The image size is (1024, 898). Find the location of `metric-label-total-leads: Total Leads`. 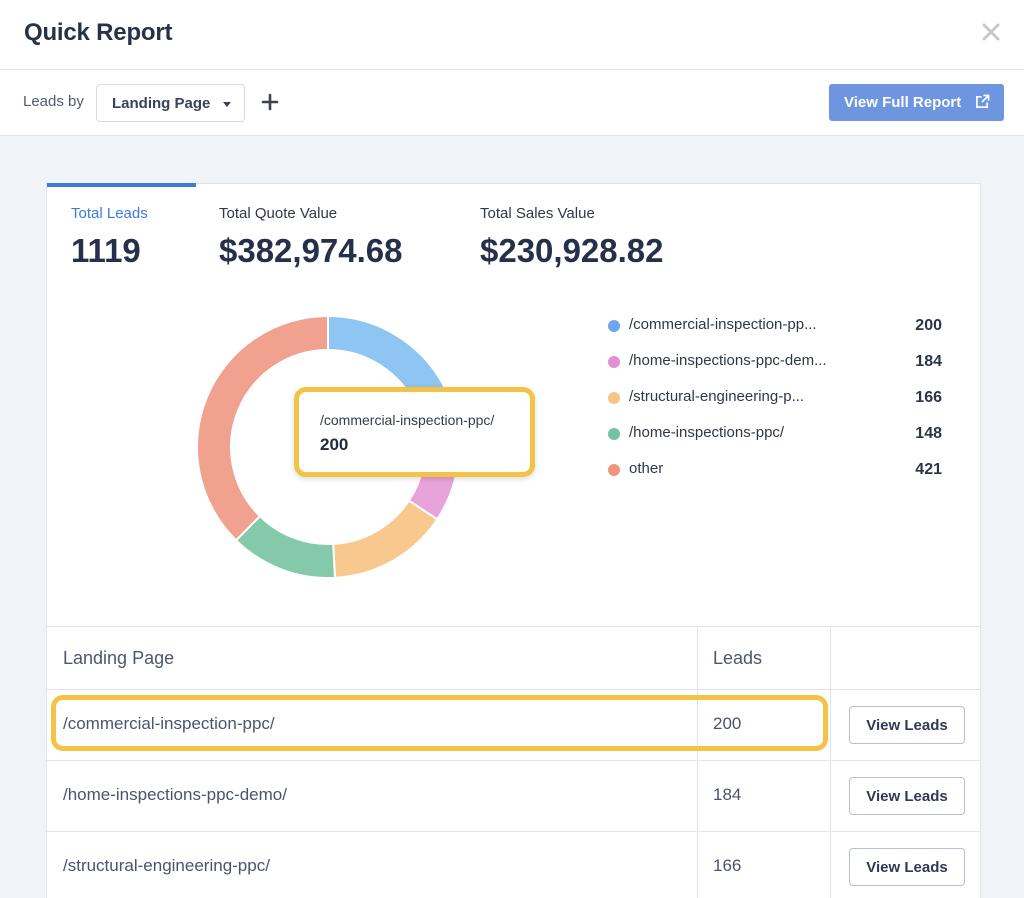

metric-label-total-leads: Total Leads is located at coordinates (109, 213).